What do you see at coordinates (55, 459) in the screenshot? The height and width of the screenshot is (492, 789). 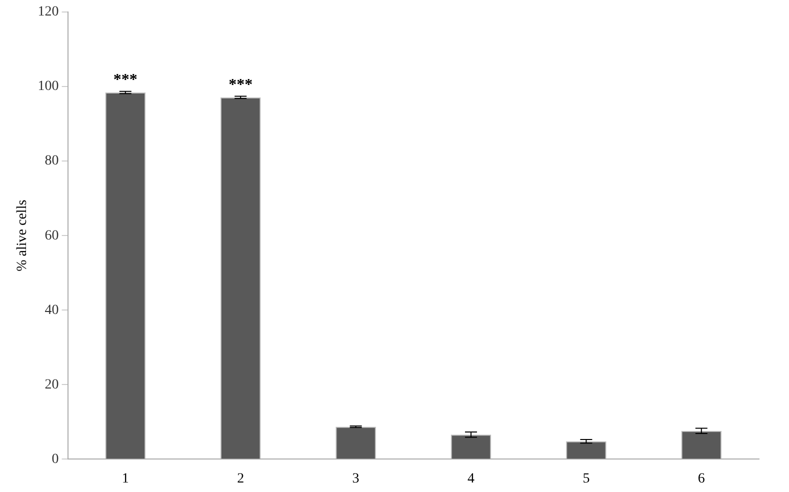 I see `y-tick-label: 0` at bounding box center [55, 459].